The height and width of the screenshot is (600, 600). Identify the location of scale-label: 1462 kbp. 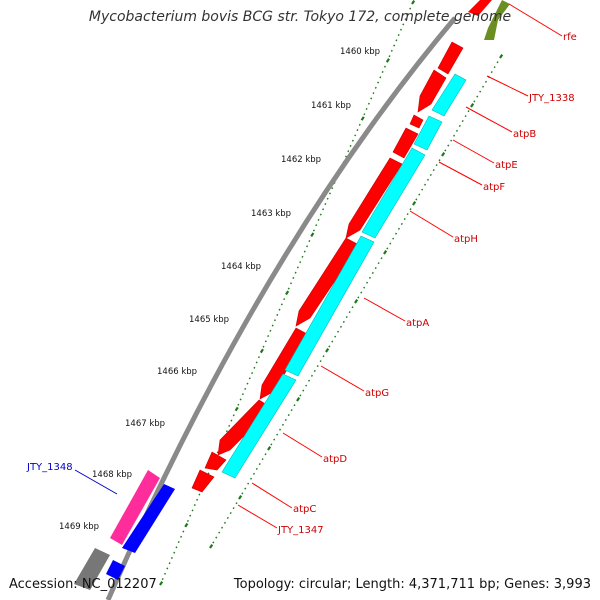
(301, 160).